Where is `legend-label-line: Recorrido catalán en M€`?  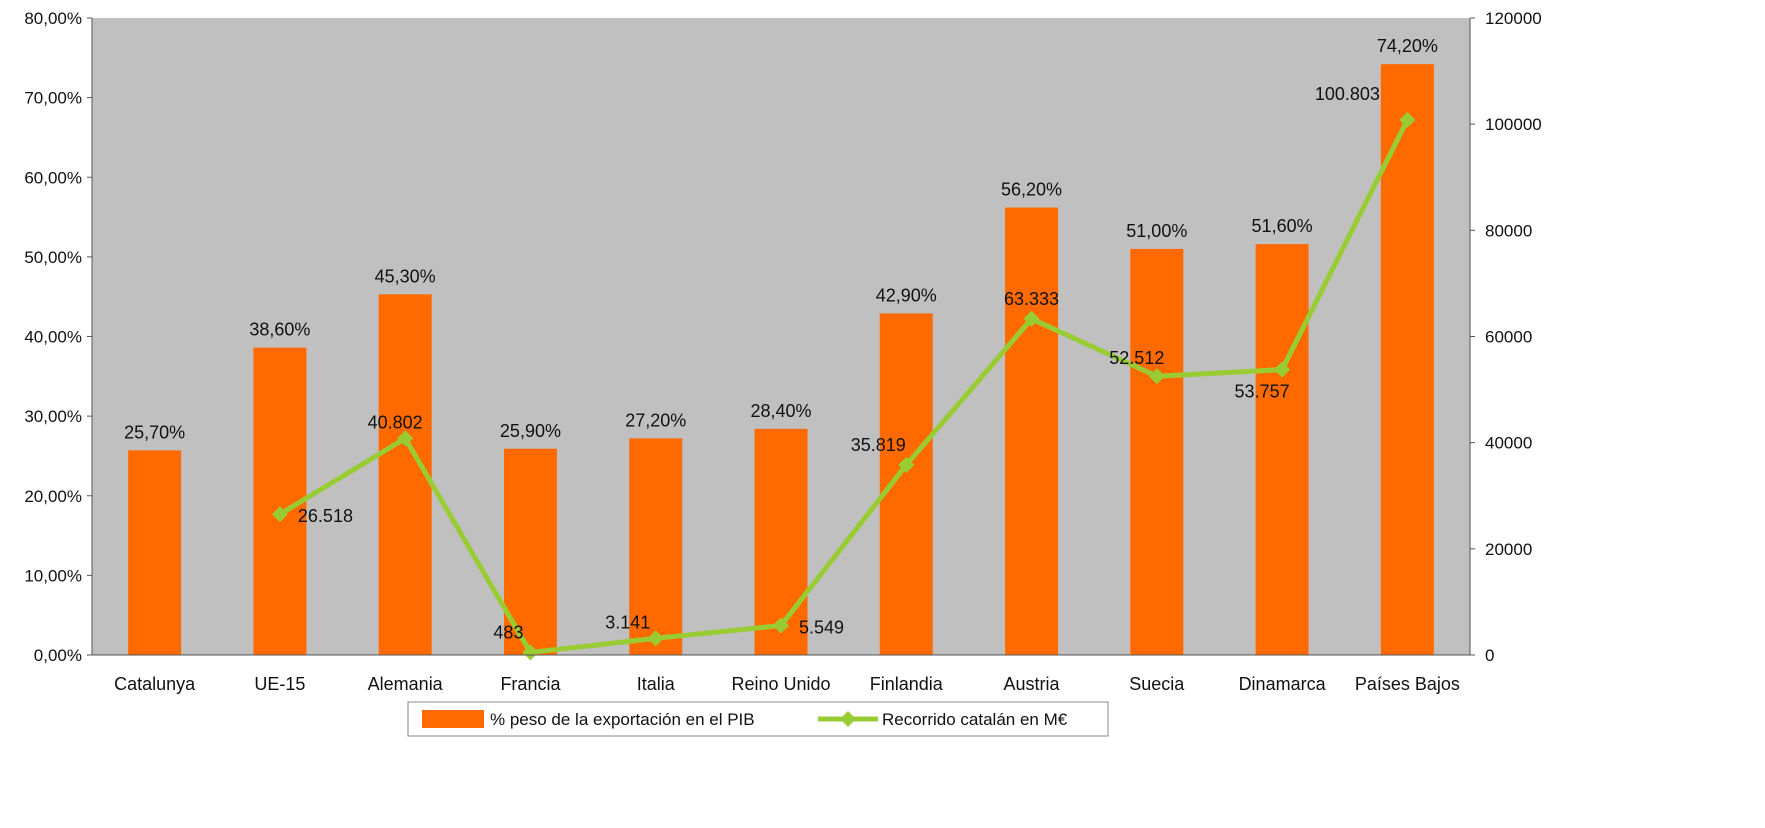 legend-label-line: Recorrido catalán en M€ is located at coordinates (975, 719).